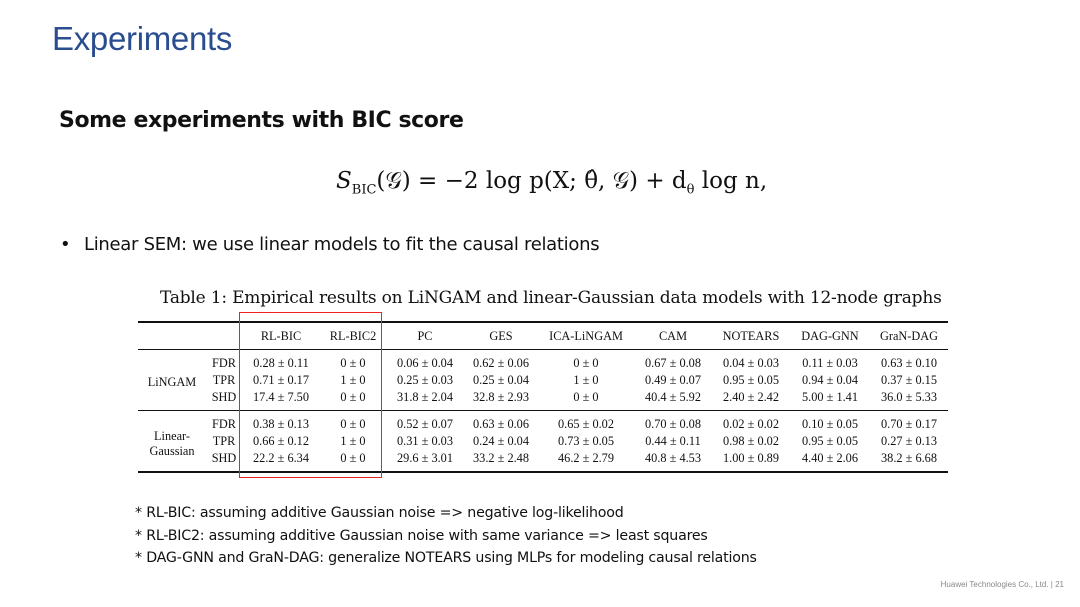 This screenshot has height=607, width=1080. I want to click on table-cell: 17.4 ± 7.50, so click(281, 397).